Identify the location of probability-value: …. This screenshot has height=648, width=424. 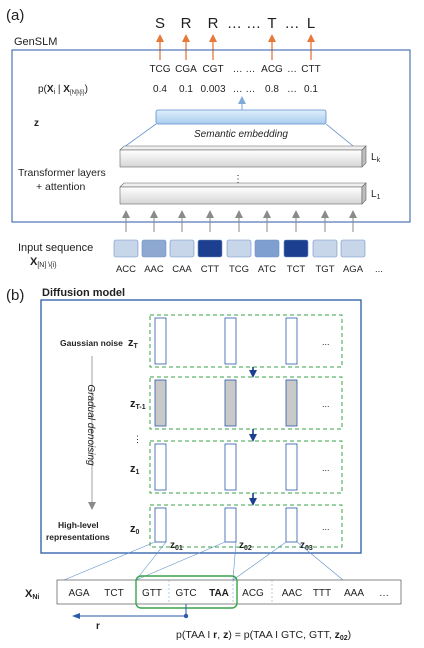
(292, 89).